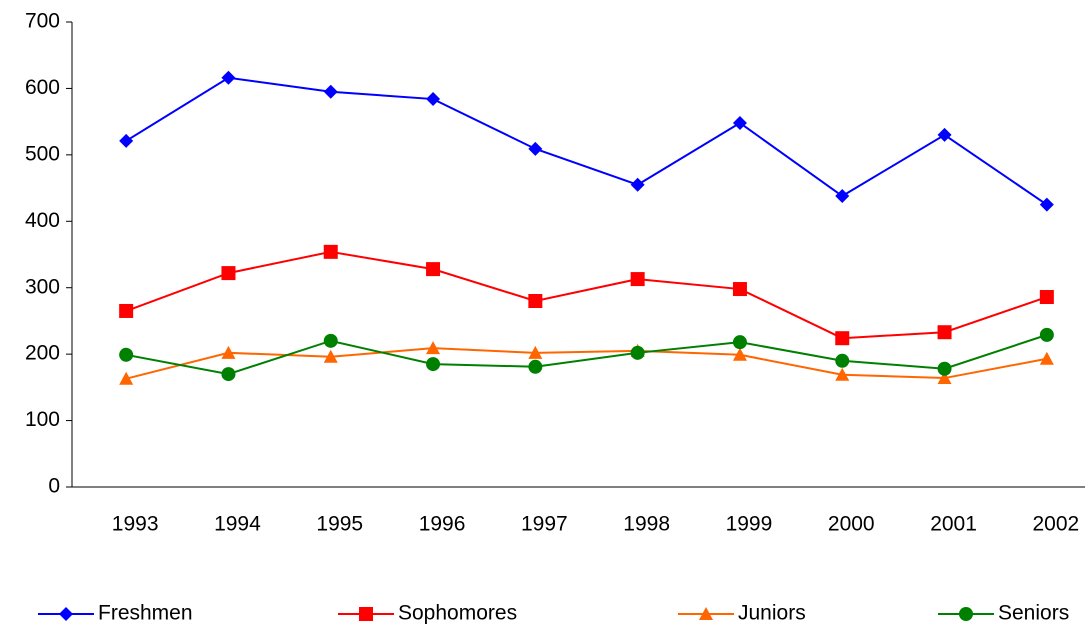 The width and height of the screenshot is (1089, 631). What do you see at coordinates (772, 613) in the screenshot?
I see `legend-label: Juniors` at bounding box center [772, 613].